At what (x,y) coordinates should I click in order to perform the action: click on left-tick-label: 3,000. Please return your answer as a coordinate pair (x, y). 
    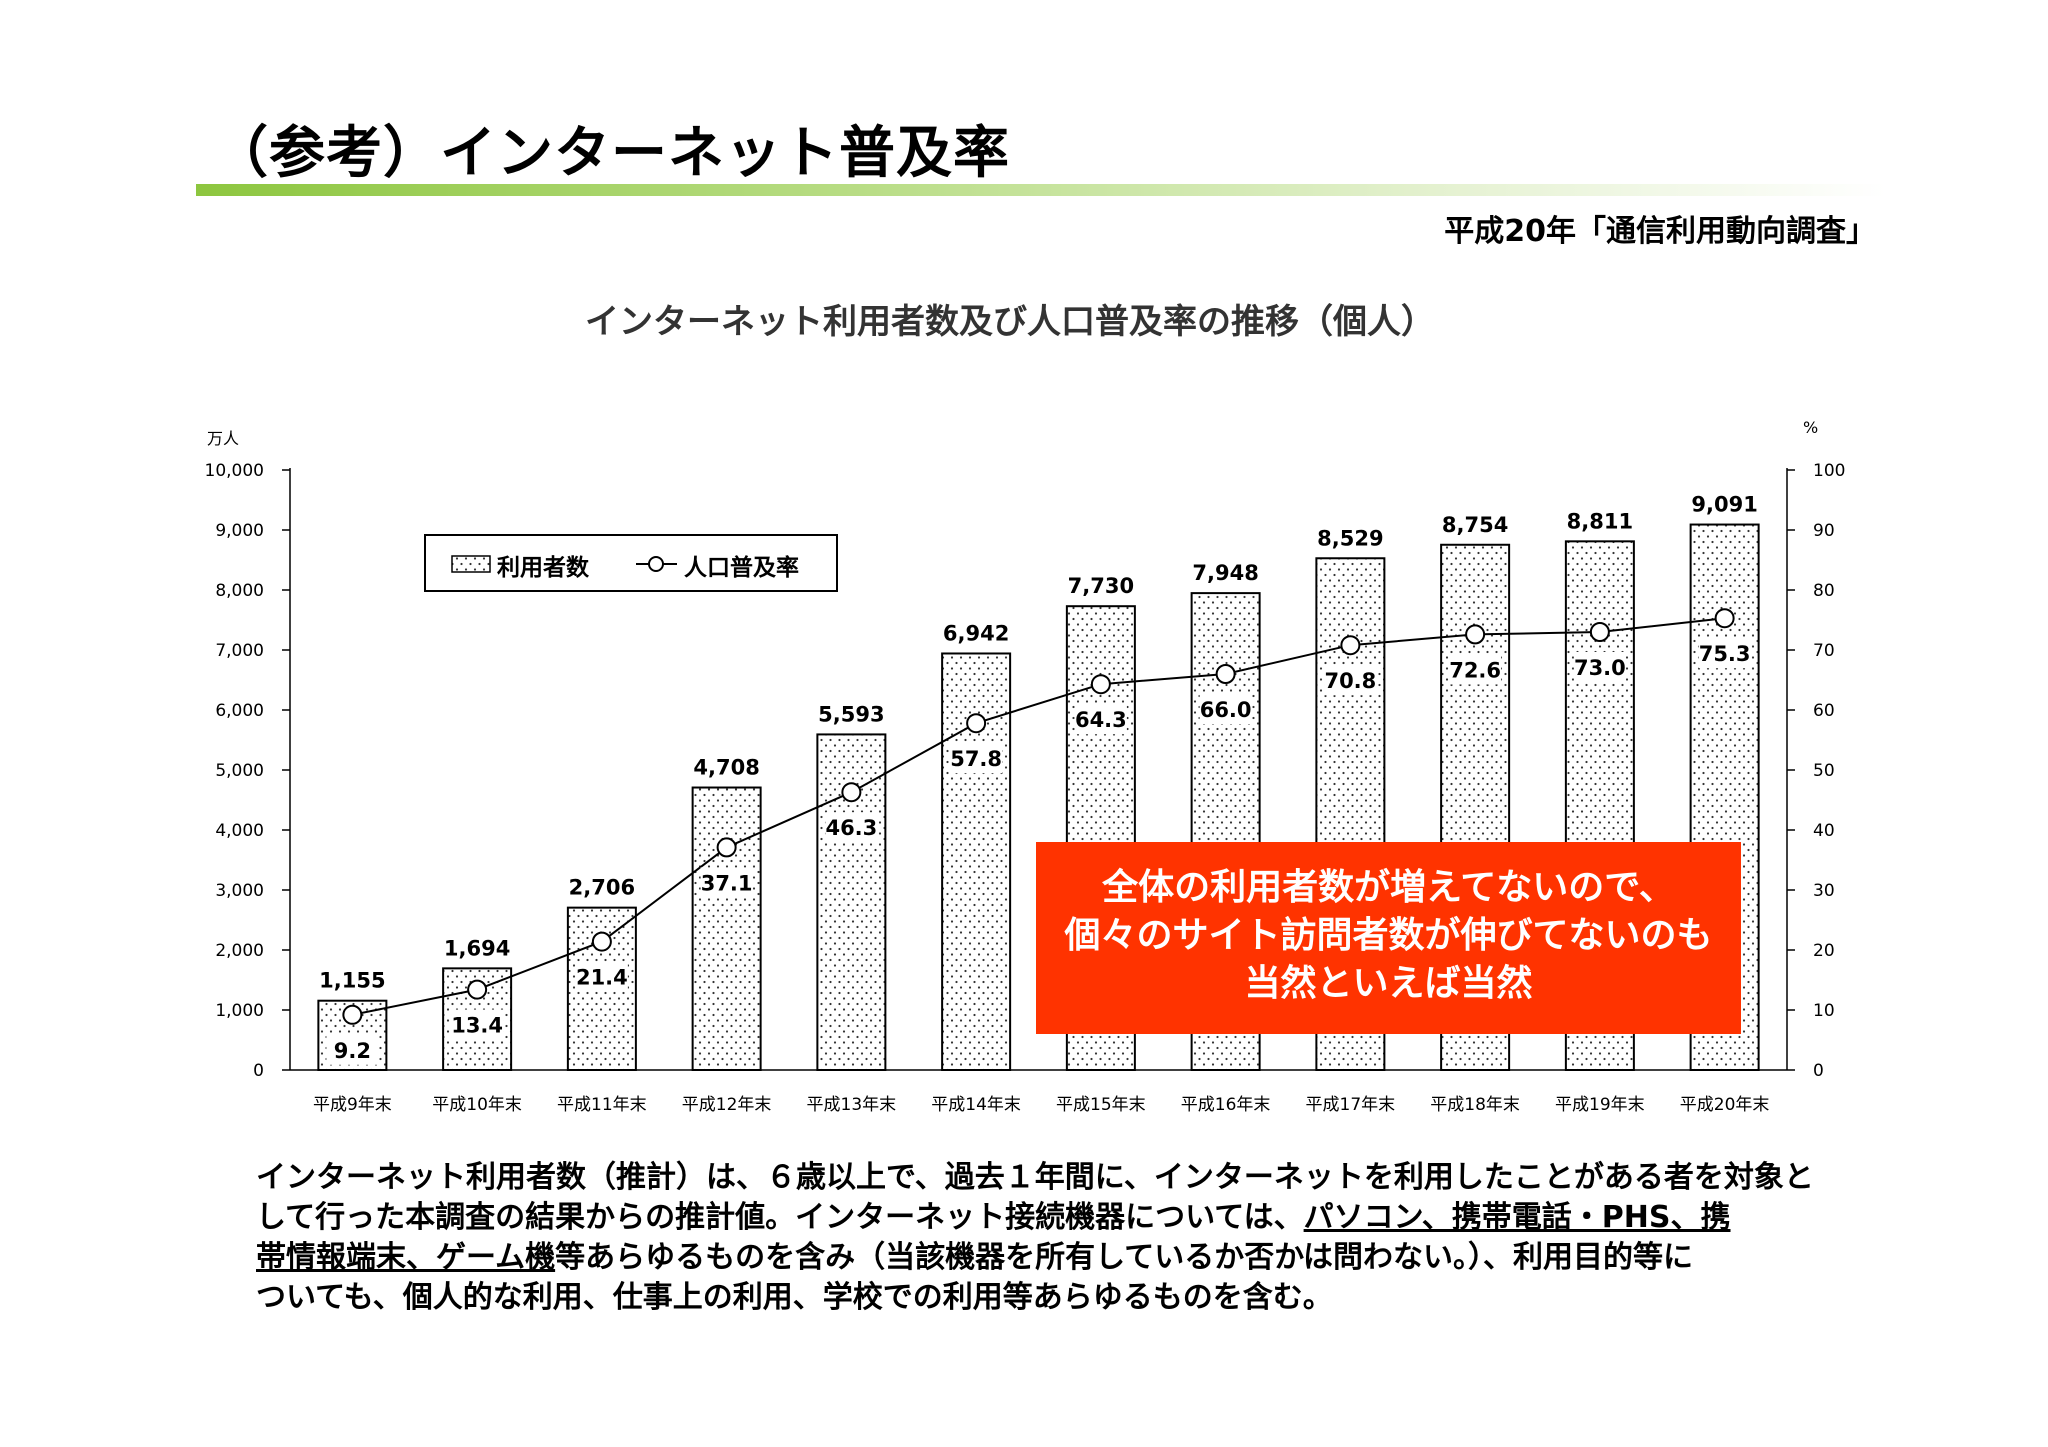
    Looking at the image, I should click on (239, 891).